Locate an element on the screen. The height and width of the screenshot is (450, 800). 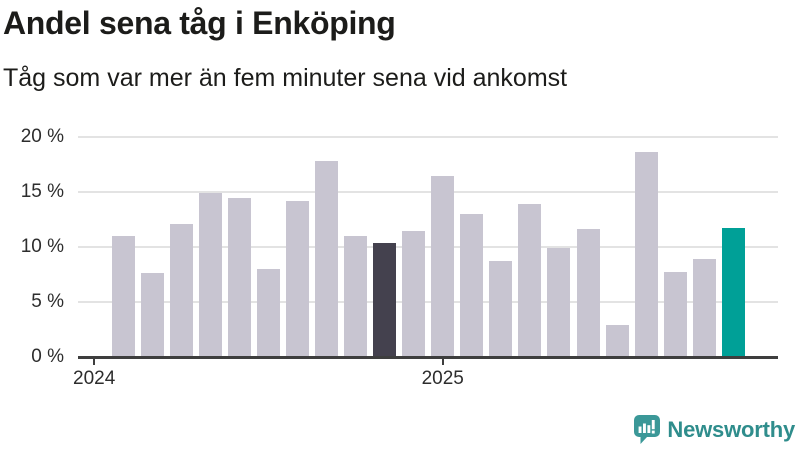
x-axis-line is located at coordinates (428, 357).